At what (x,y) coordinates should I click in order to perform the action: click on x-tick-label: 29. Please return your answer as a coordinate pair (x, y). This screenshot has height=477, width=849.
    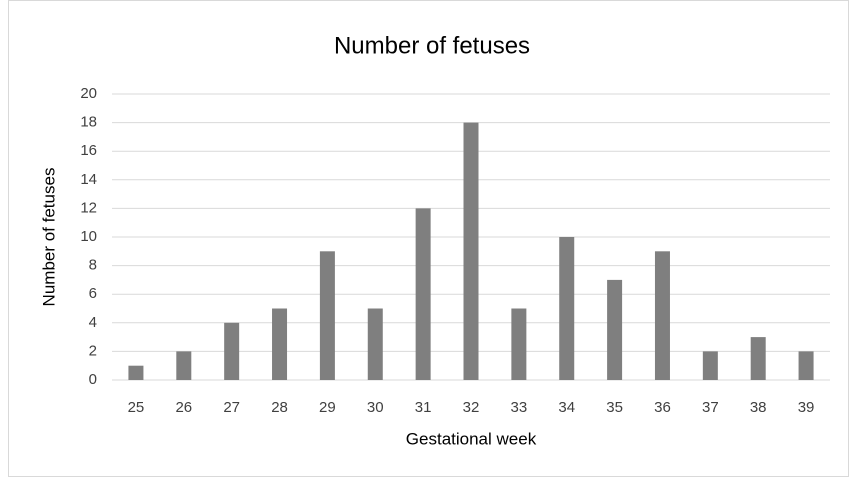
    Looking at the image, I should click on (327, 407).